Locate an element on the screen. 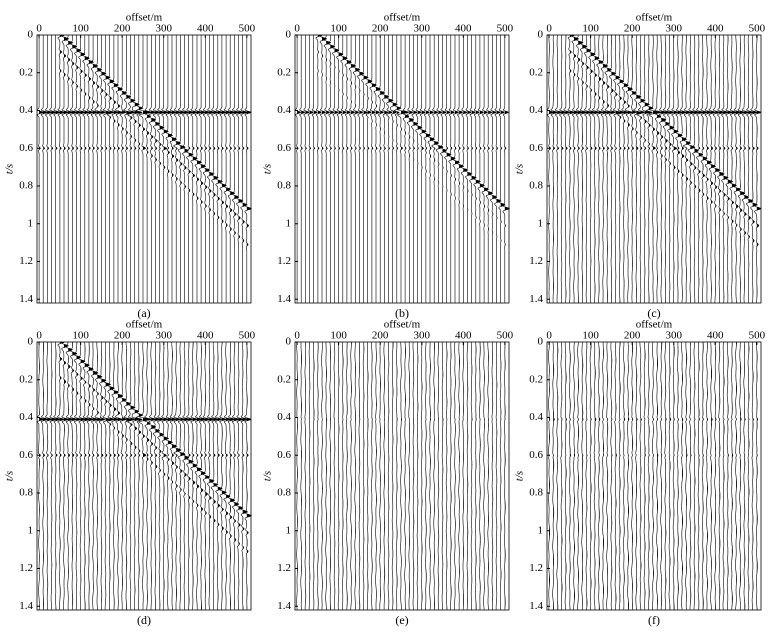 The image size is (779, 643). y-axis-label: t/s is located at coordinates (10, 476).